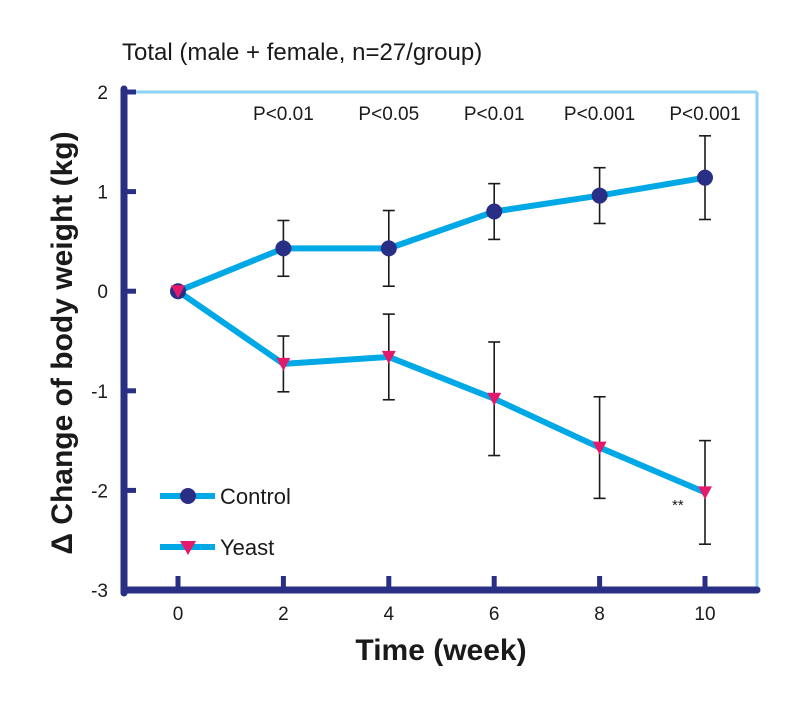 This screenshot has height=706, width=800. Describe the element at coordinates (704, 614) in the screenshot. I see `x-tick-label: 10` at that location.